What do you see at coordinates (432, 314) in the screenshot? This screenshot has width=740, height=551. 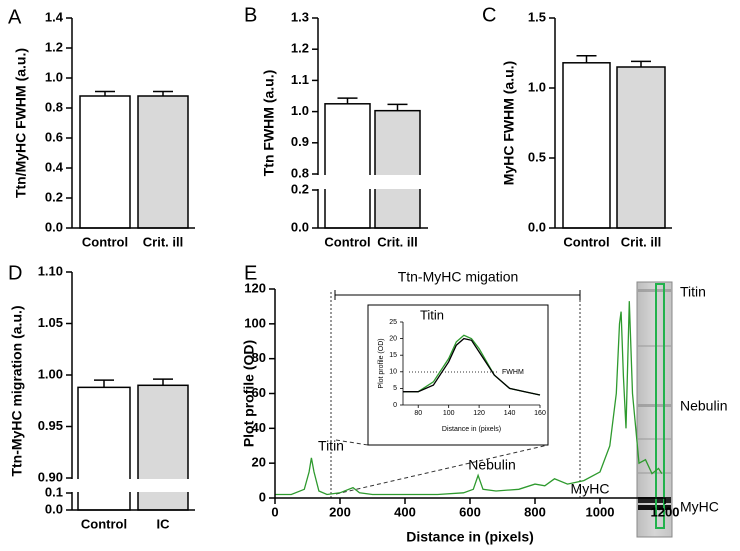 I see `inset-title: Titin` at bounding box center [432, 314].